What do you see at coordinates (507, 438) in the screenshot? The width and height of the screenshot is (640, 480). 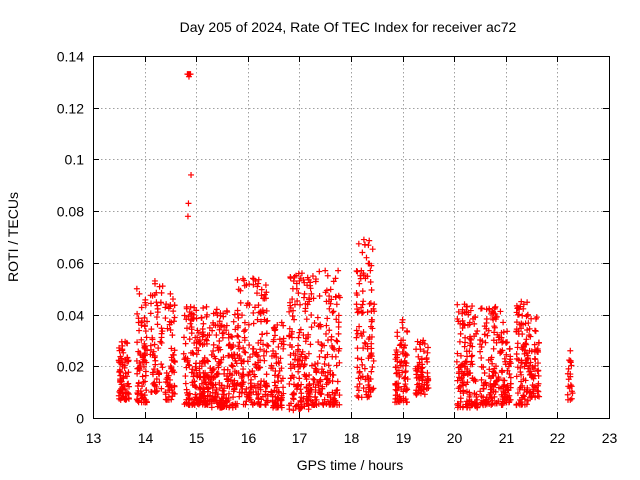 I see `x-tick-label: 21` at bounding box center [507, 438].